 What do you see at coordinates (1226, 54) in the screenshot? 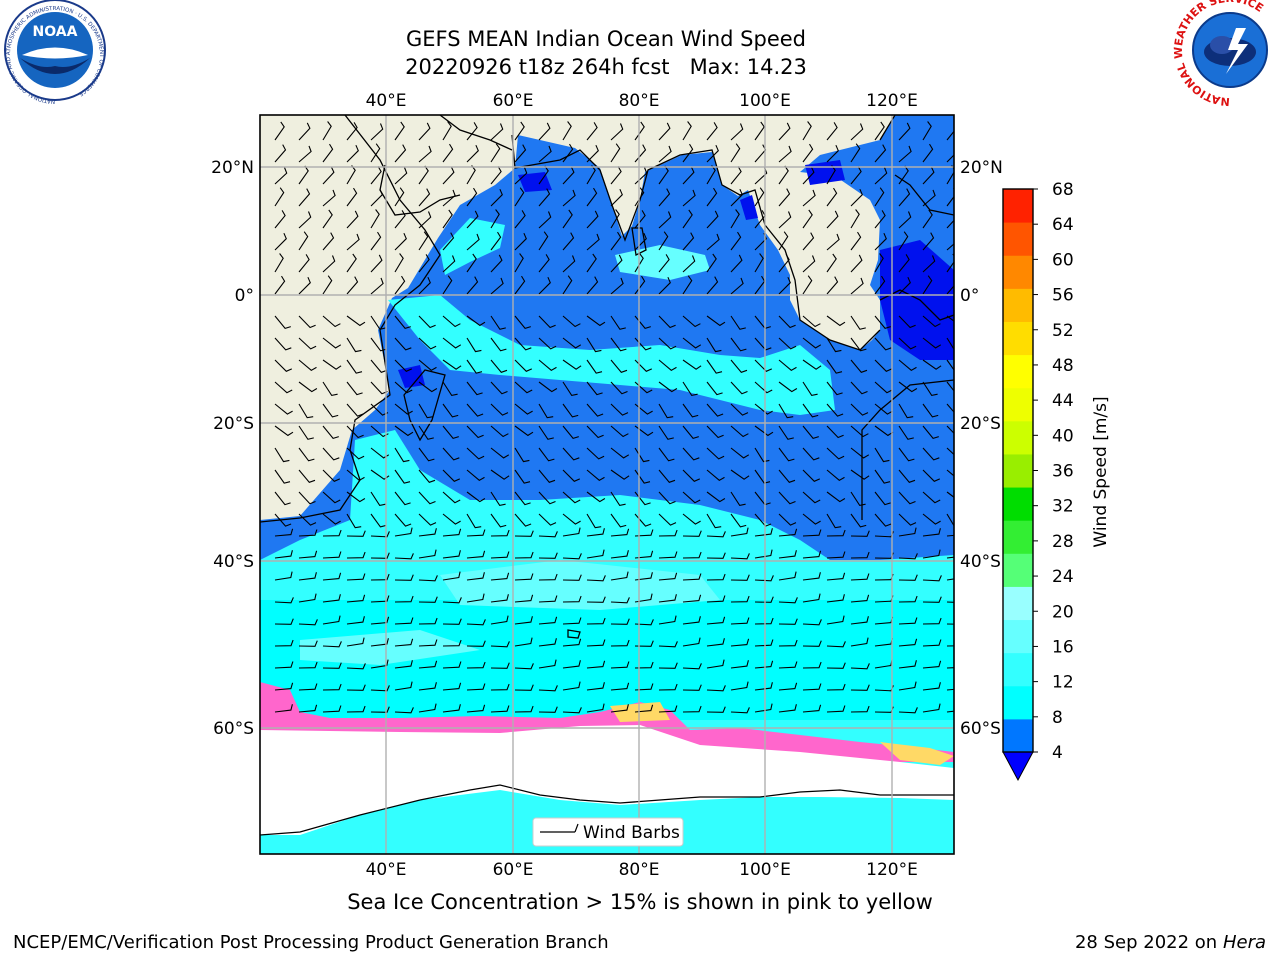
I see `nws-logo: NATIONAL WEATHER SERVICE` at bounding box center [1226, 54].